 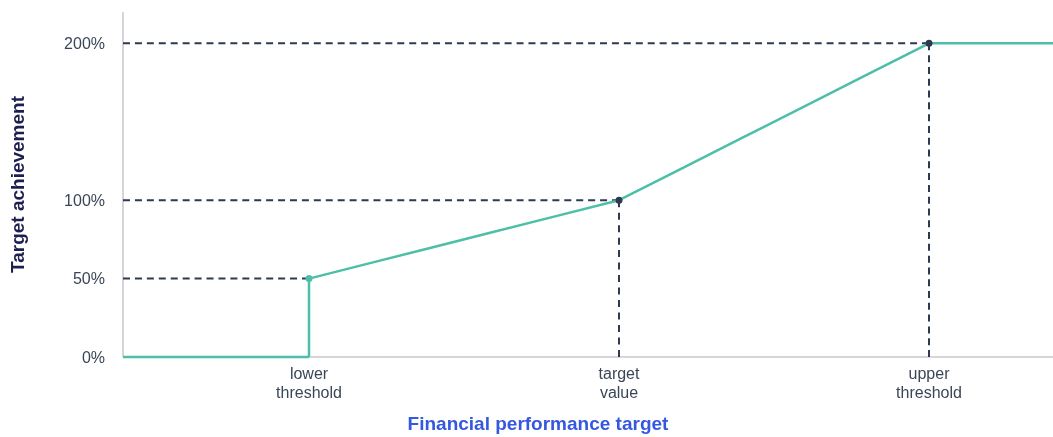 What do you see at coordinates (309, 383) in the screenshot?
I see `x-tick-label: lower threshold` at bounding box center [309, 383].